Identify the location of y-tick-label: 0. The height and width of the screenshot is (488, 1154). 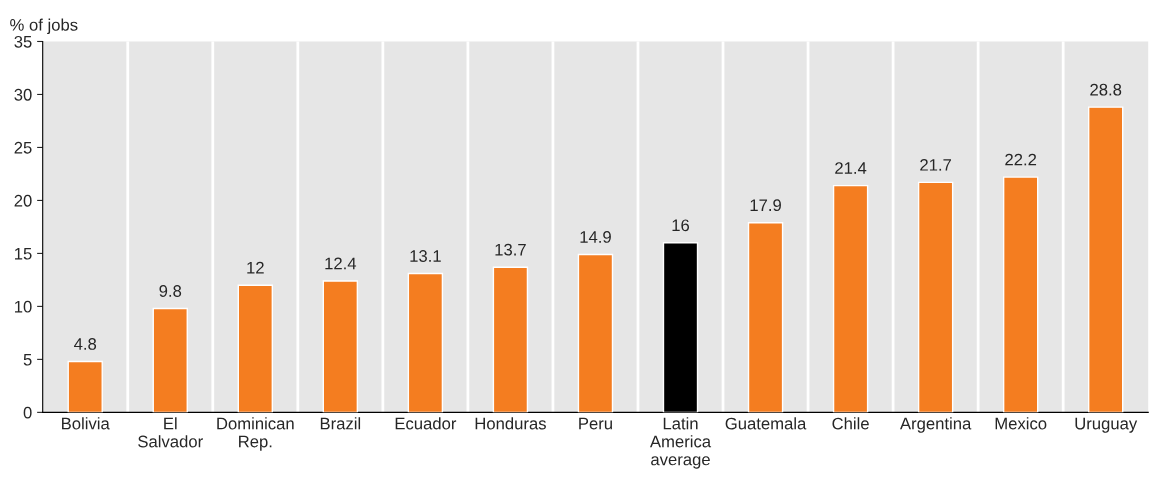
(27, 412).